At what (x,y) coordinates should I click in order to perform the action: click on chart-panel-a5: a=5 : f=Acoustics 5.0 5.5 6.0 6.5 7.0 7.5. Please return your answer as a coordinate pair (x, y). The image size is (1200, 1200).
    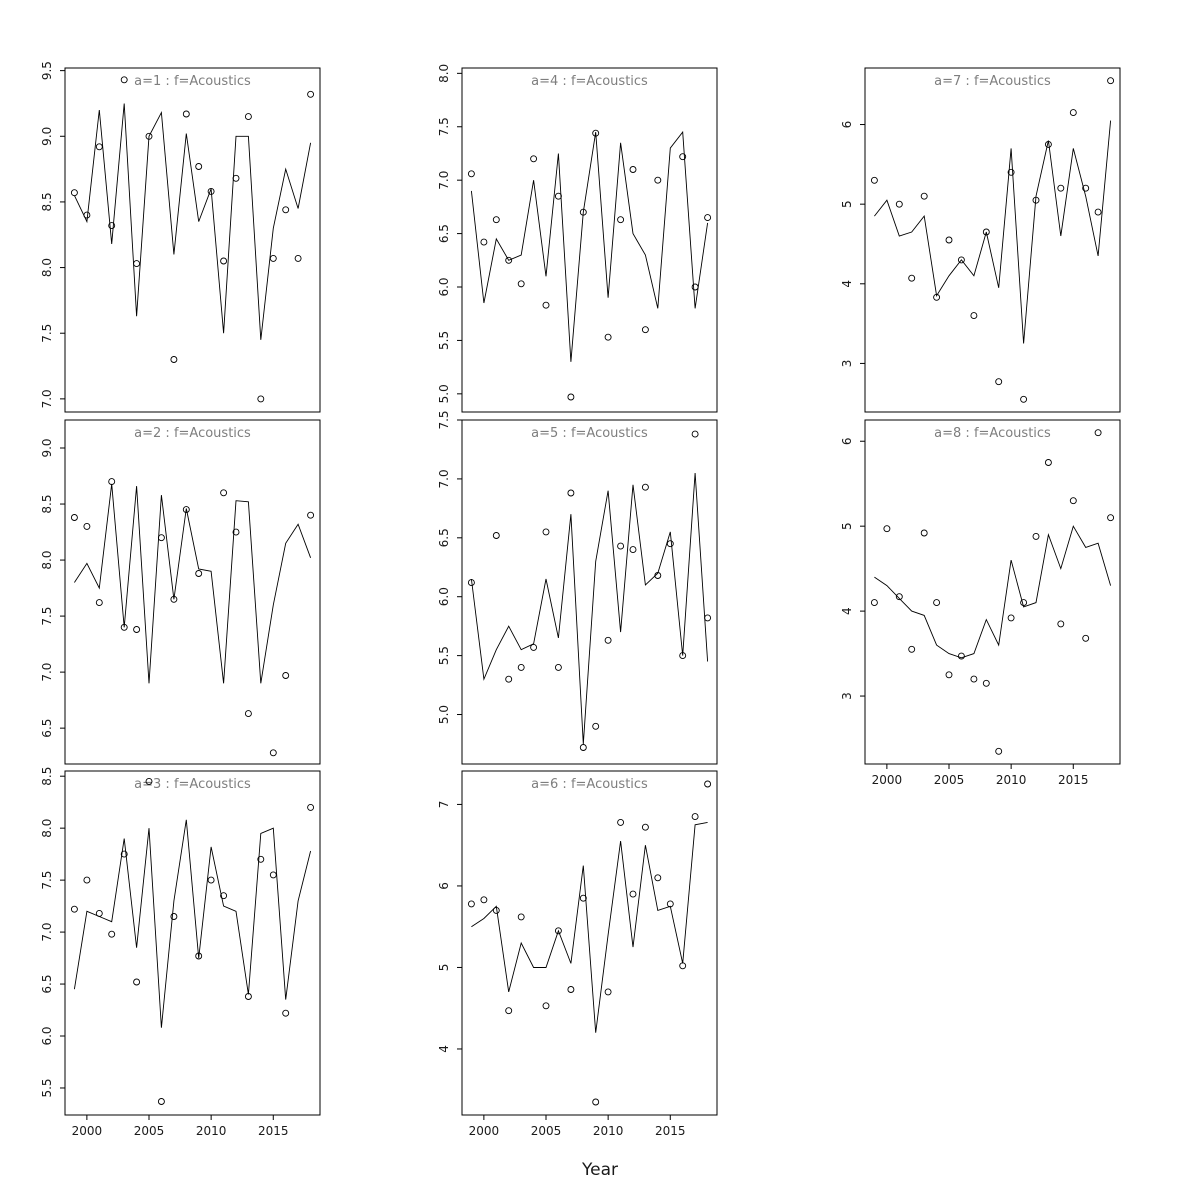
    Looking at the image, I should click on (582, 616).